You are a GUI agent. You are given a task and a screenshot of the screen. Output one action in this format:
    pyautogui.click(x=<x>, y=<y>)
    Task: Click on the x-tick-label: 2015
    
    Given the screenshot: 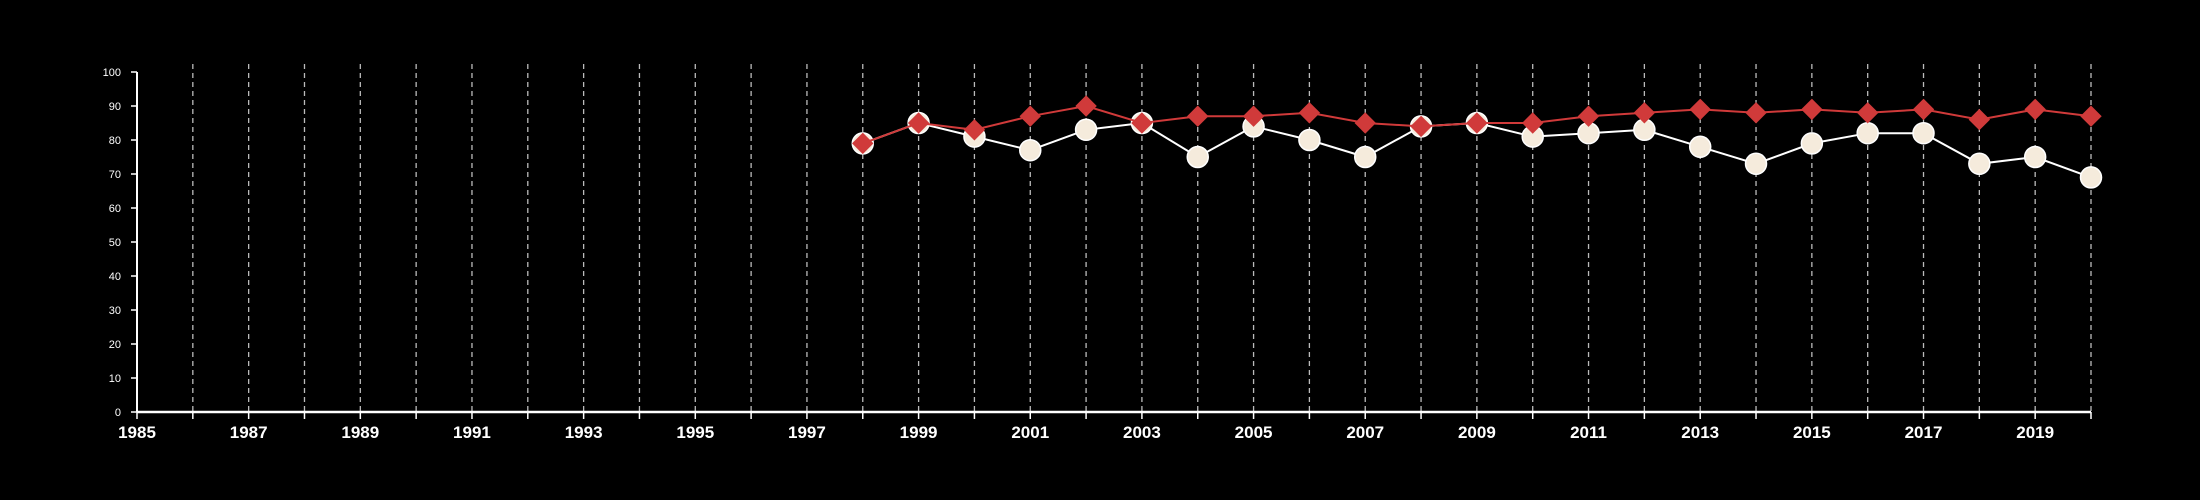 What is the action you would take?
    pyautogui.click(x=1812, y=432)
    